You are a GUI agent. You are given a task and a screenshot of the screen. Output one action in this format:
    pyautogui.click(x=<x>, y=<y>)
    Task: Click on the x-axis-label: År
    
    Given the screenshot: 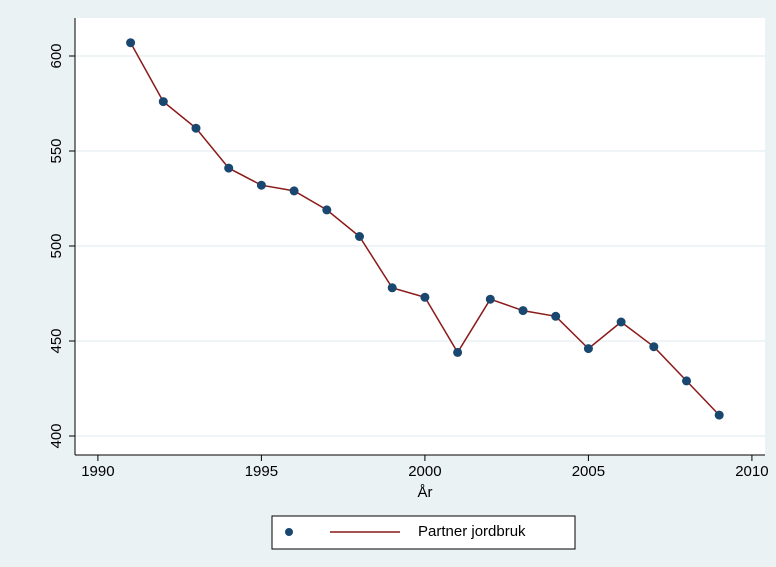 What is the action you would take?
    pyautogui.click(x=425, y=492)
    